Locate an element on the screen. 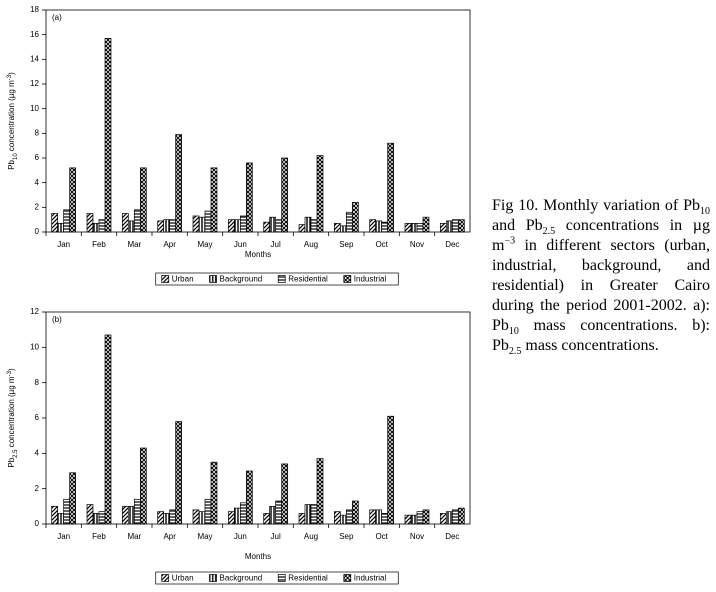  x-tick-label: Dec is located at coordinates (452, 244).